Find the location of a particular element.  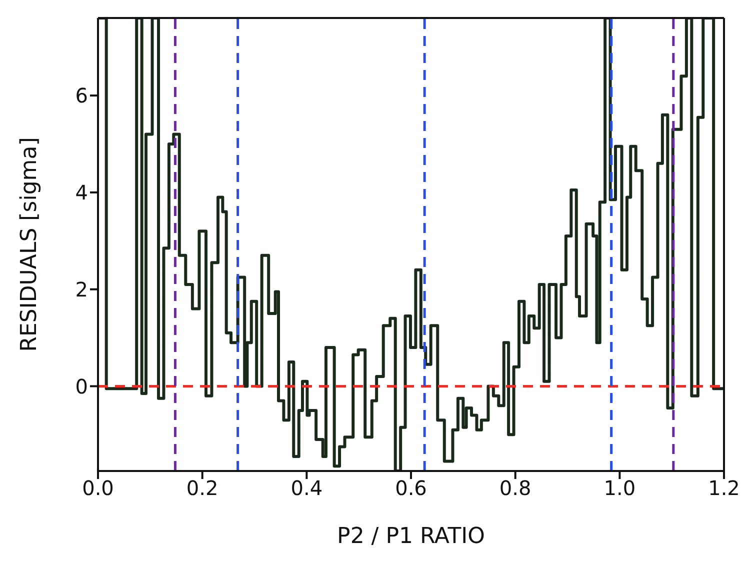

y-tick-label: 4 is located at coordinates (81, 192).